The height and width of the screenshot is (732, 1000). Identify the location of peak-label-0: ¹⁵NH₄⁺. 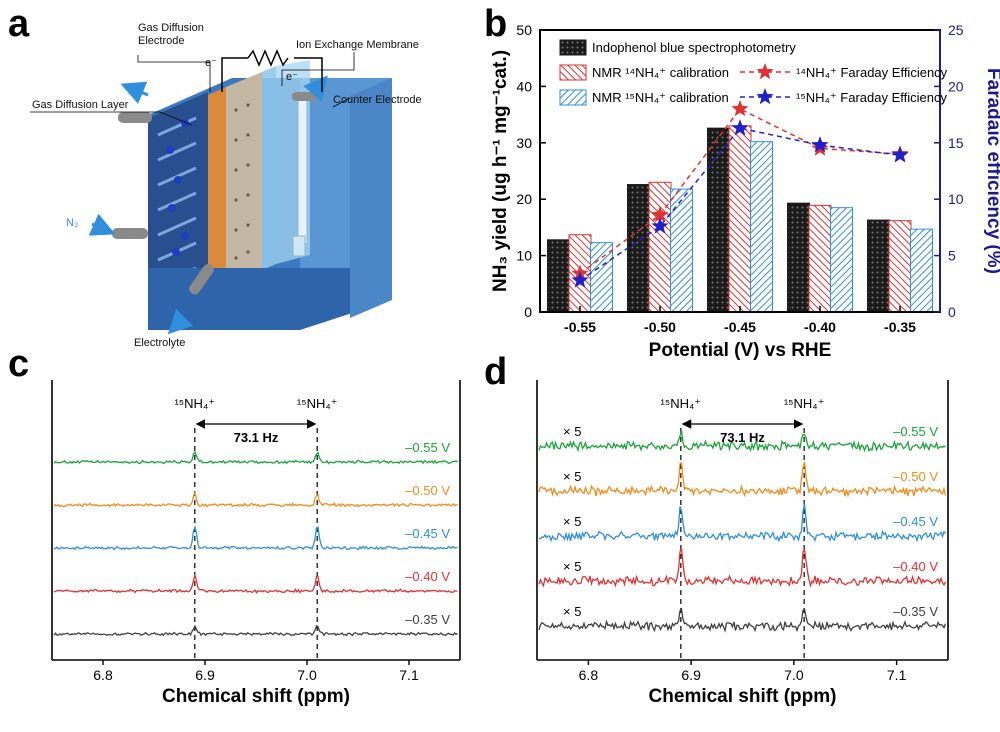
(681, 403).